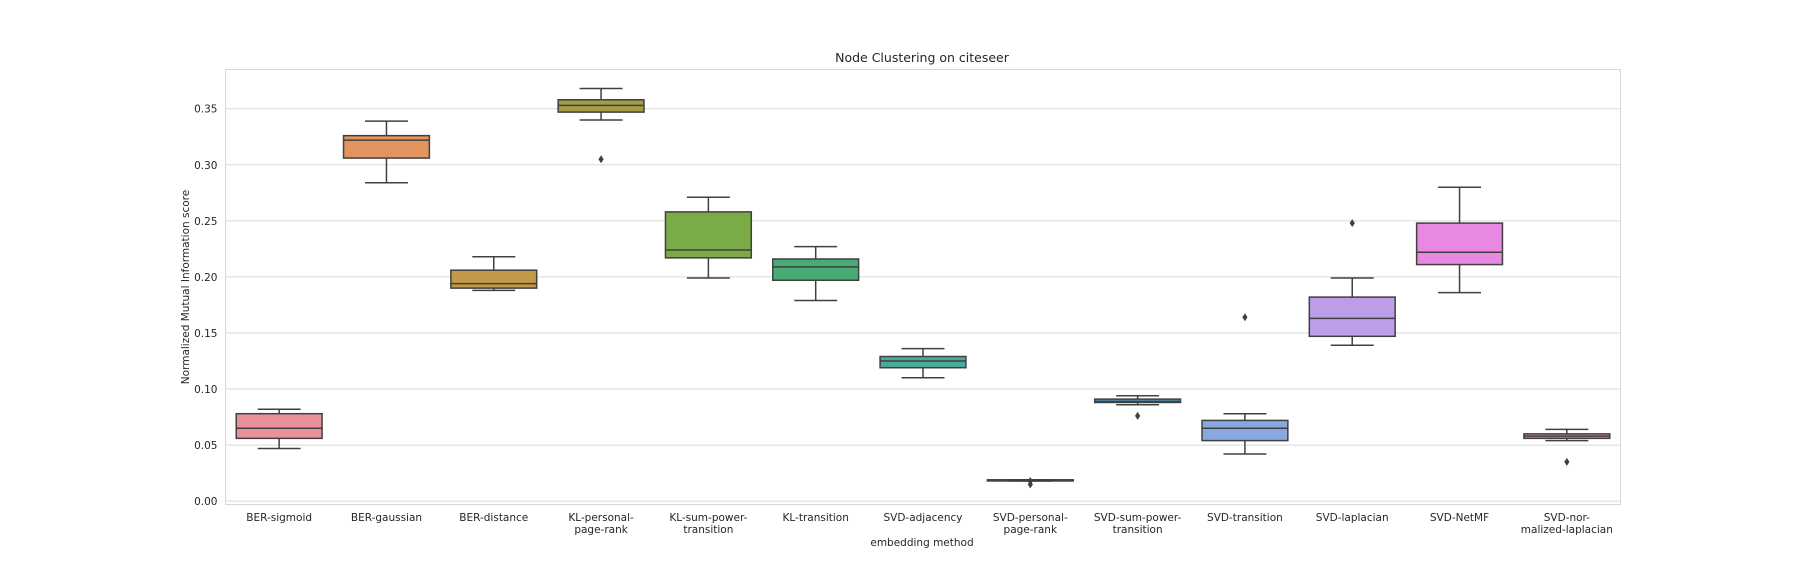 The width and height of the screenshot is (1800, 576). Describe the element at coordinates (1245, 518) in the screenshot. I see `x-tick-label: SVD-transition` at that location.